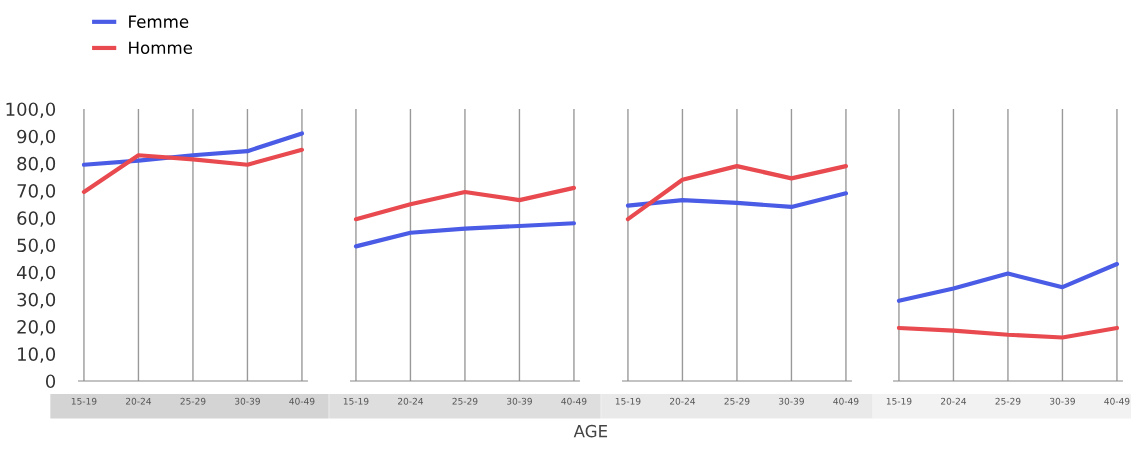 Image resolution: width=1131 pixels, height=453 pixels. I want to click on y-tick-label: 30,0, so click(36, 300).